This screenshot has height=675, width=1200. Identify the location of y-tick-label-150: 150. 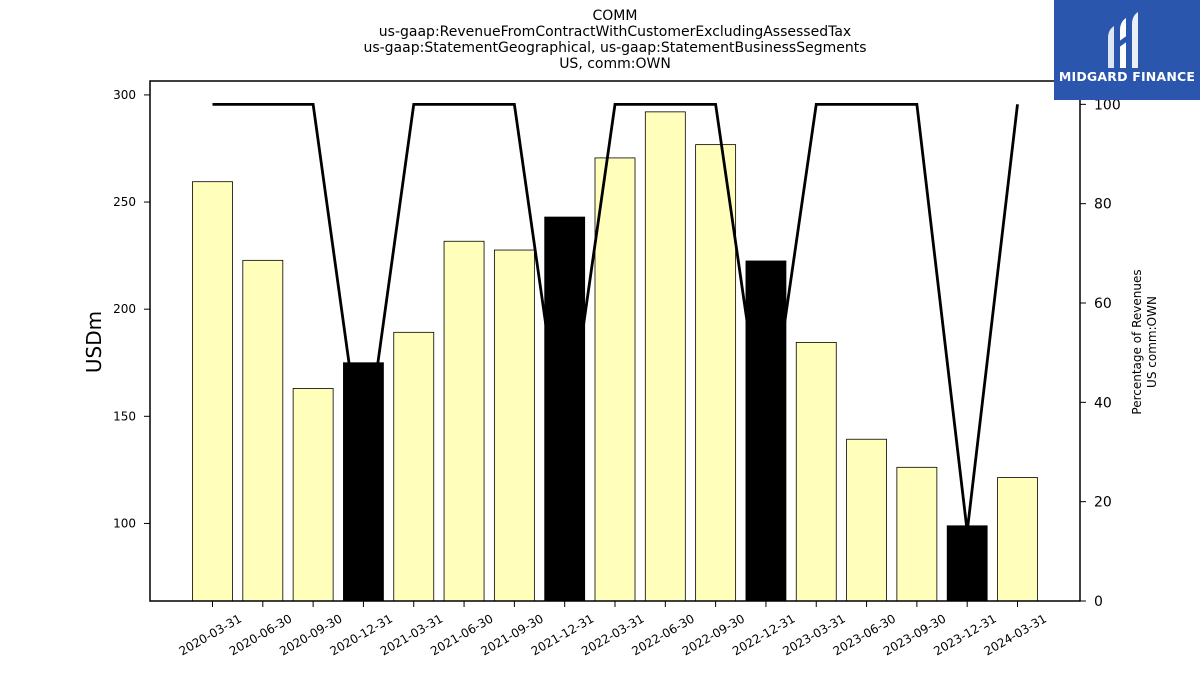
(124, 416).